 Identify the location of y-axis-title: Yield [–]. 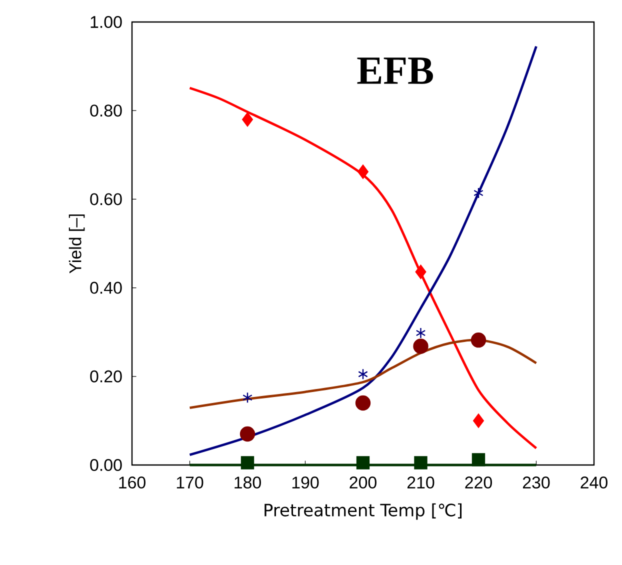
(76, 244).